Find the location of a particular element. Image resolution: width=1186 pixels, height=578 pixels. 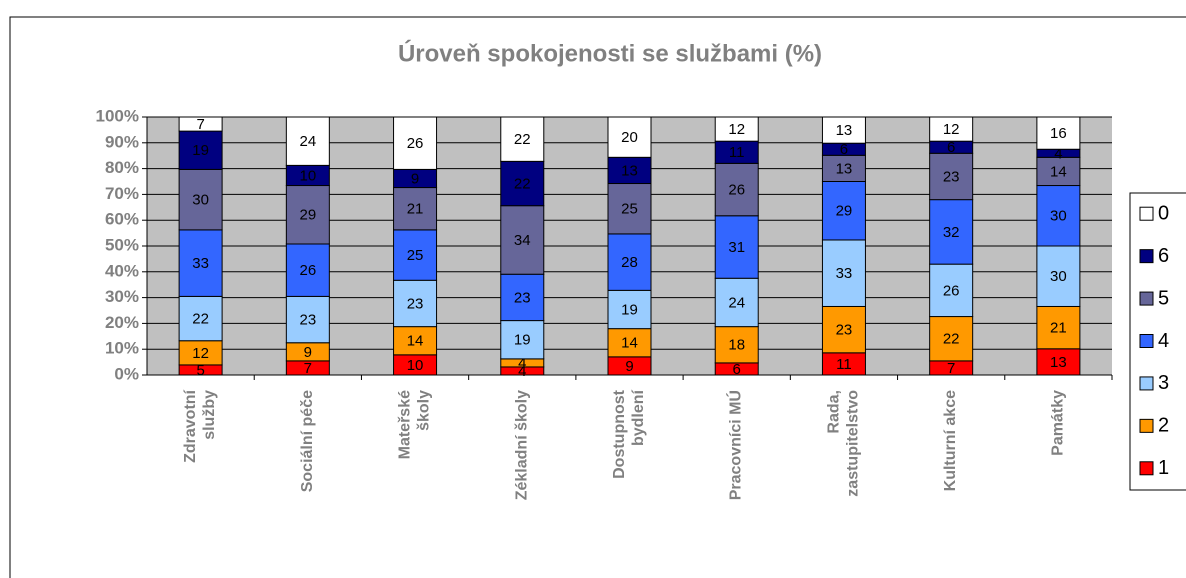

y-tick-label: 90% is located at coordinates (122, 141).